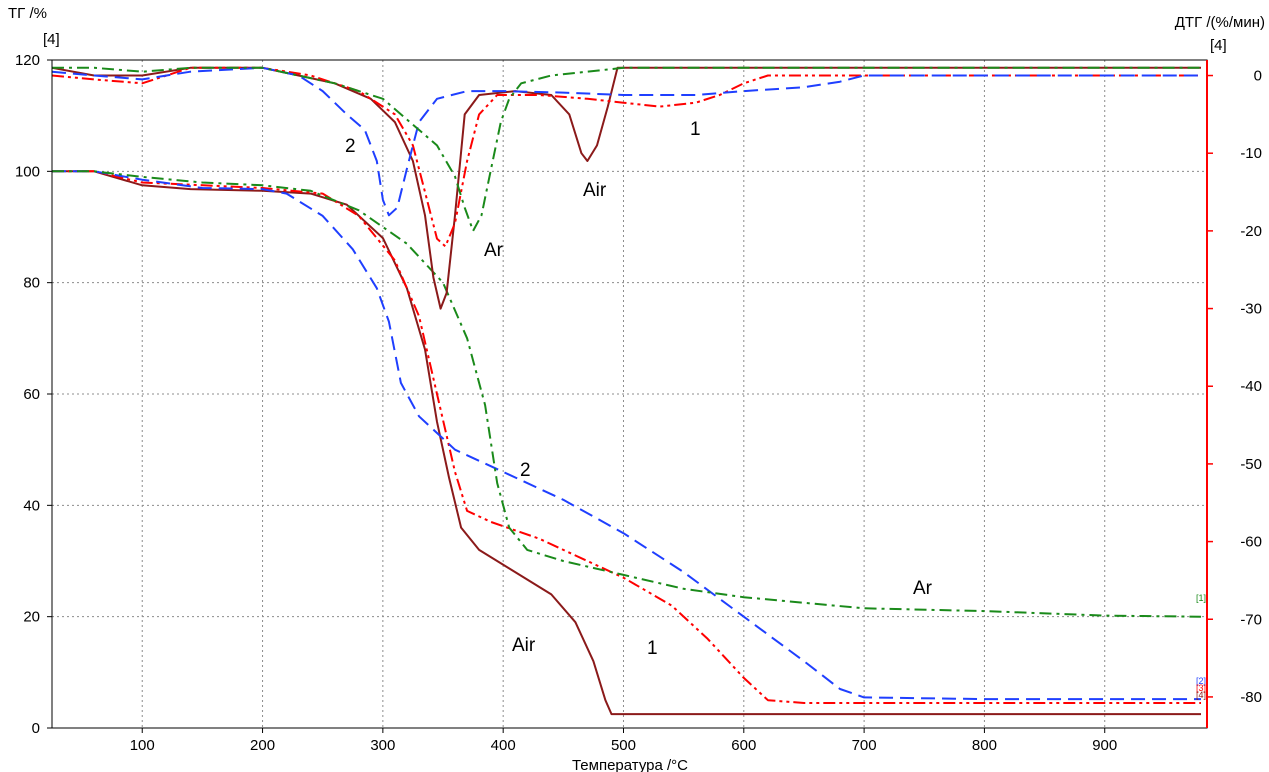 The height and width of the screenshot is (772, 1269). I want to click on annotation-dtg-2: 2, so click(350, 146).